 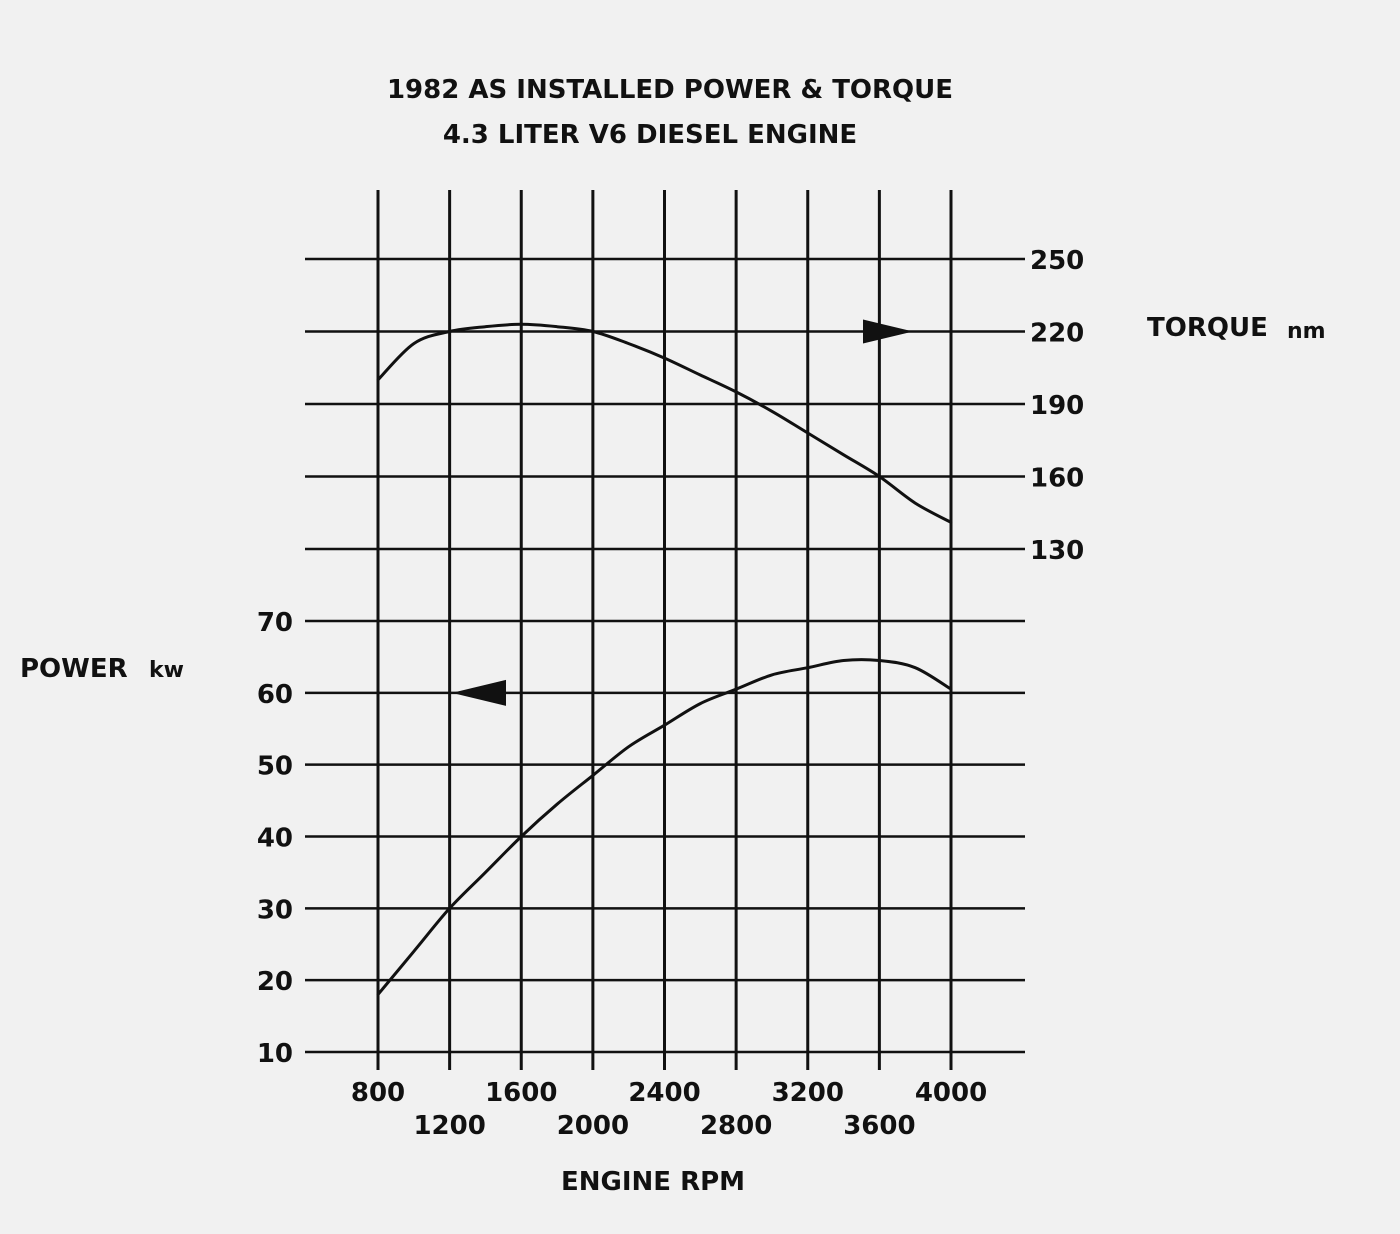 What do you see at coordinates (879, 1126) in the screenshot?
I see `x-tick-label: 3600` at bounding box center [879, 1126].